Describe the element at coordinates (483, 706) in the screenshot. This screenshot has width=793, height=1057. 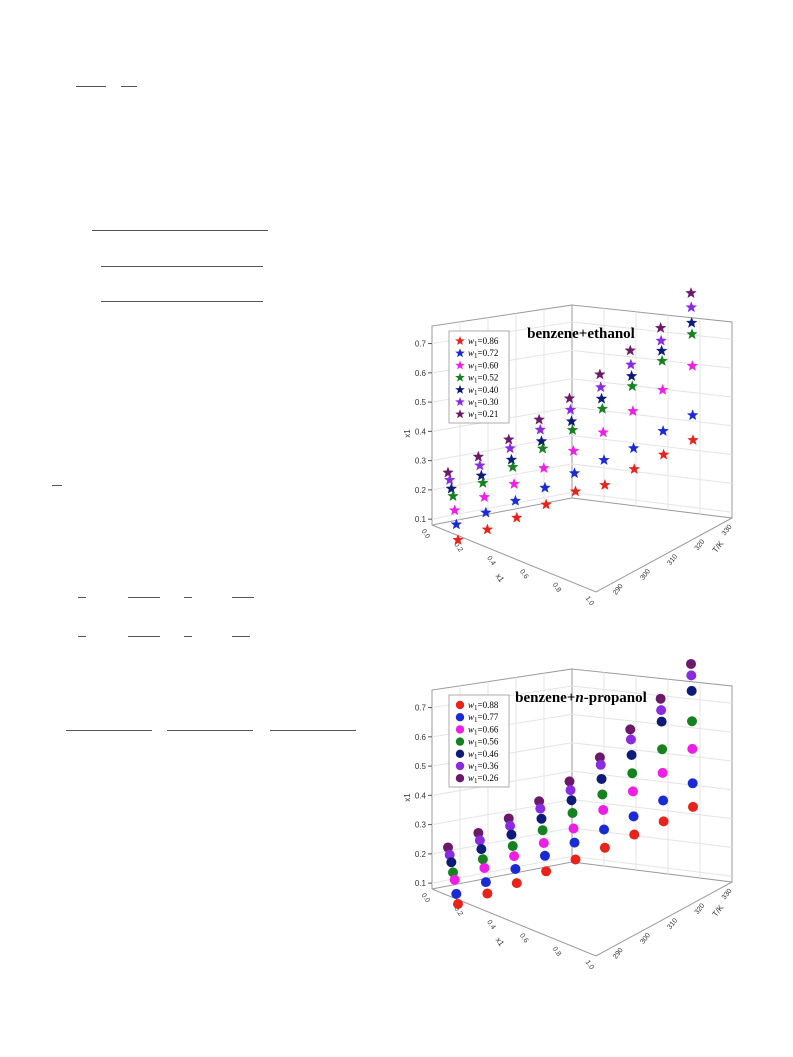
I see `legend-label: w1=0.88` at that location.